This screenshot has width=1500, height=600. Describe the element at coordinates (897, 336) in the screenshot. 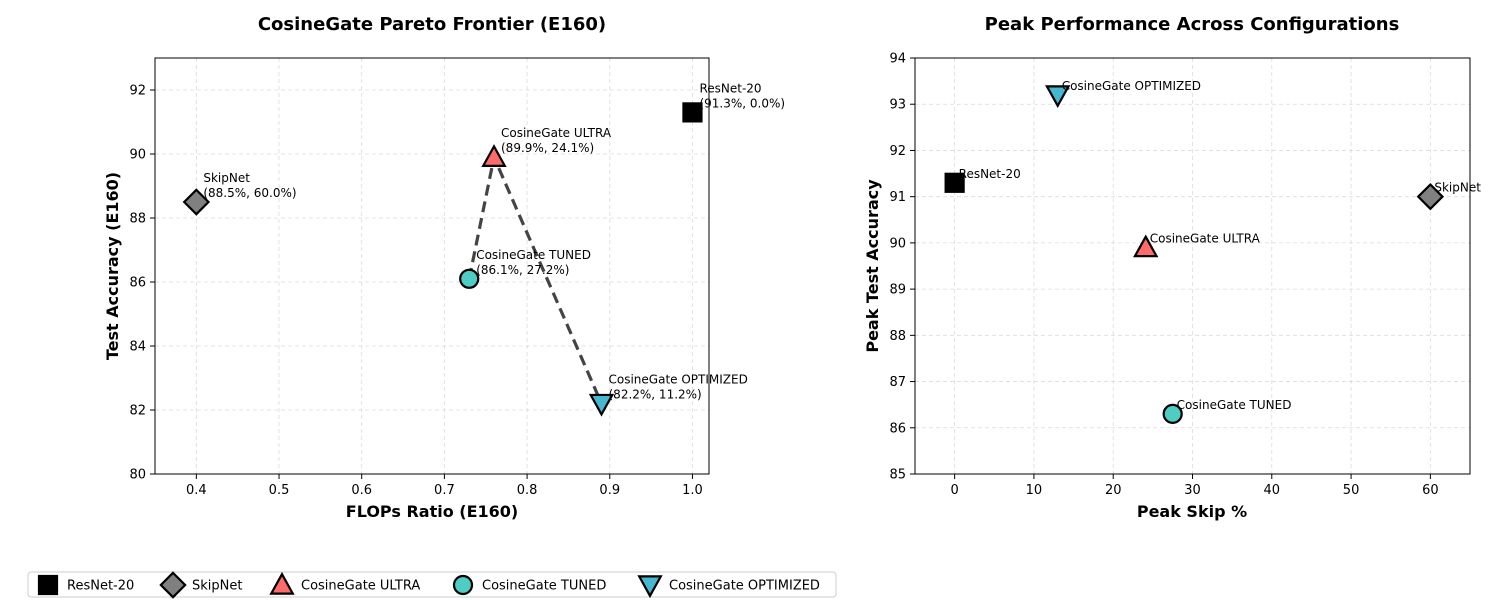

I see `peak-y-tick-label: 88` at that location.